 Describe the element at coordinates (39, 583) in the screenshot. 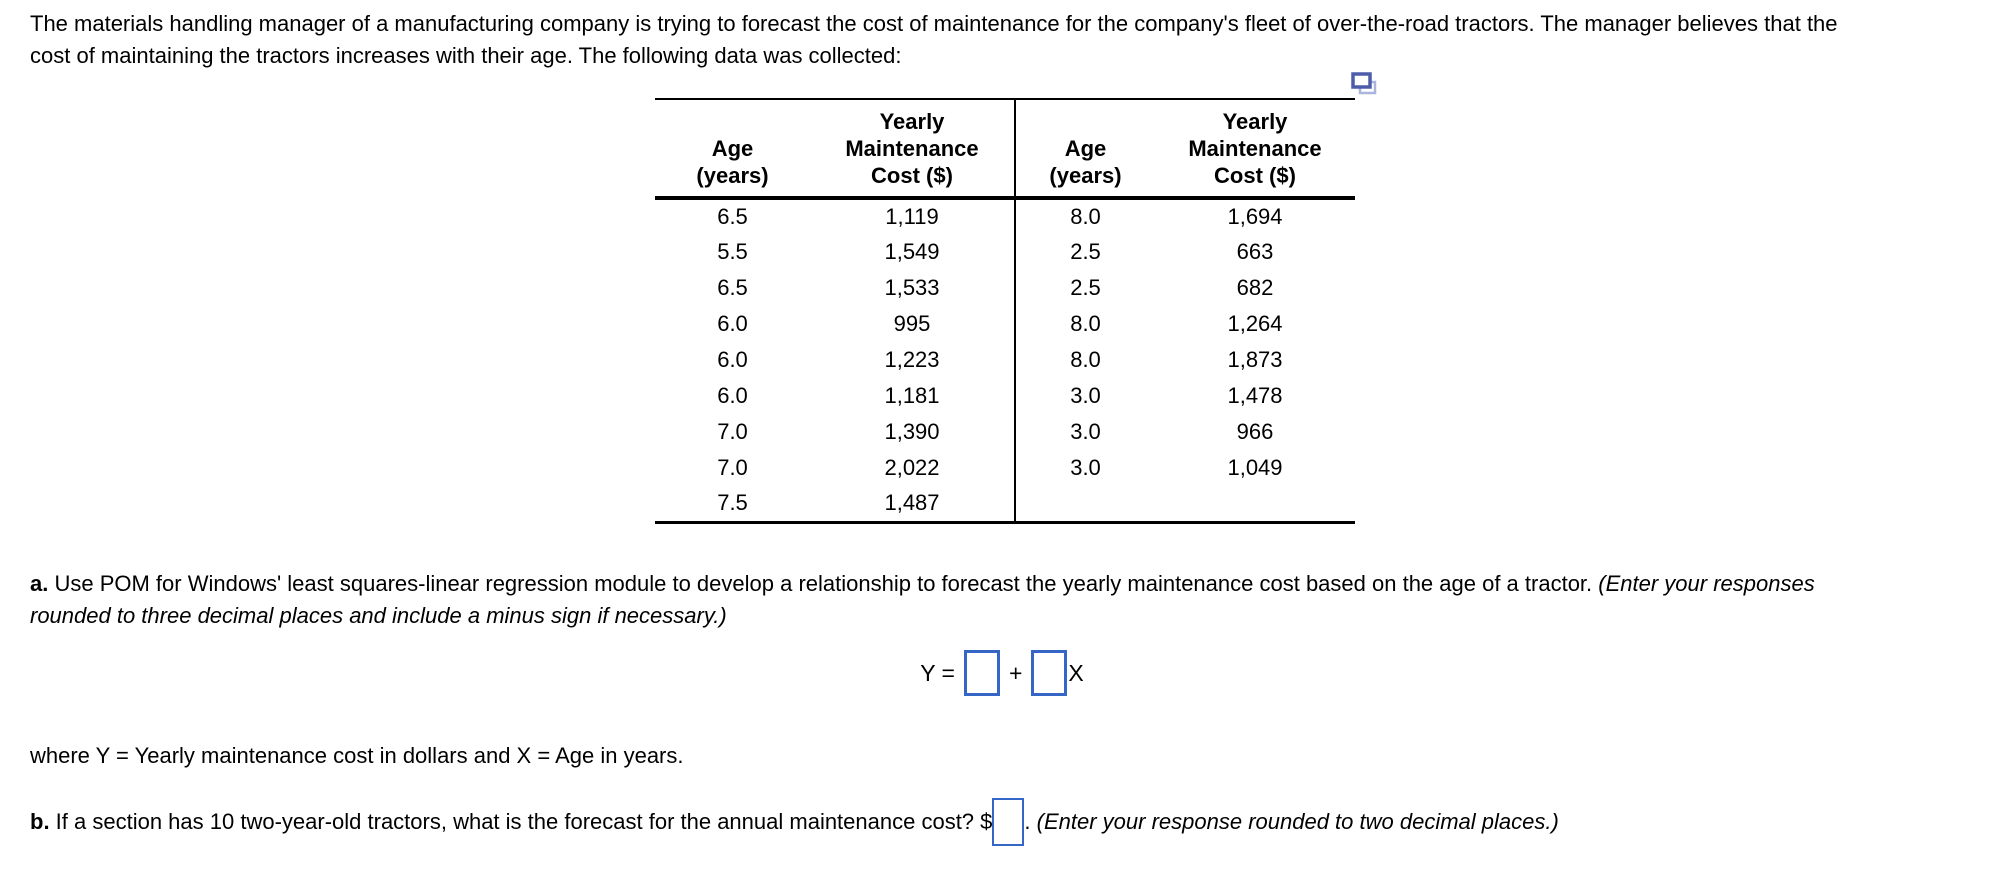

I see `part-a-label: a.` at that location.